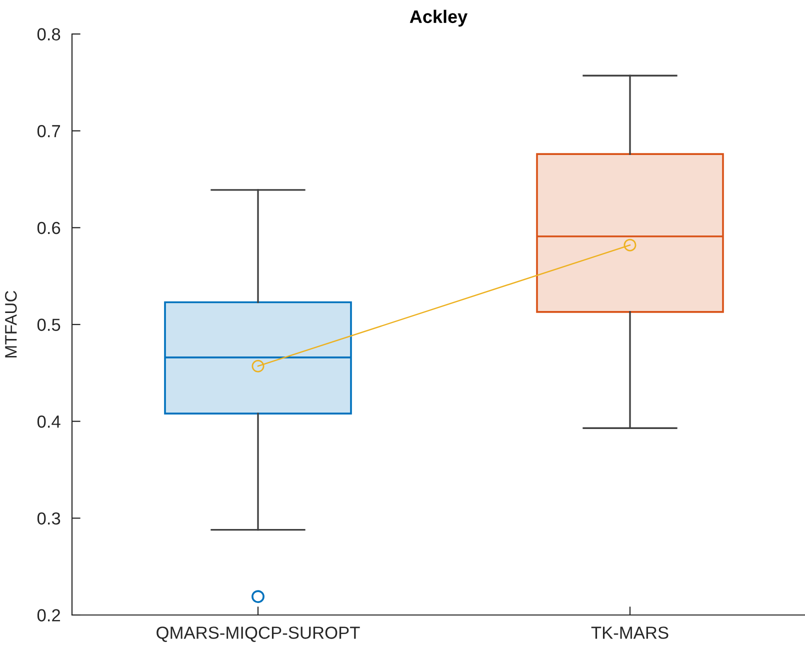 This screenshot has height=649, width=805. I want to click on x-tick-label: QMARS-MIQCP-SUROPT, so click(258, 634).